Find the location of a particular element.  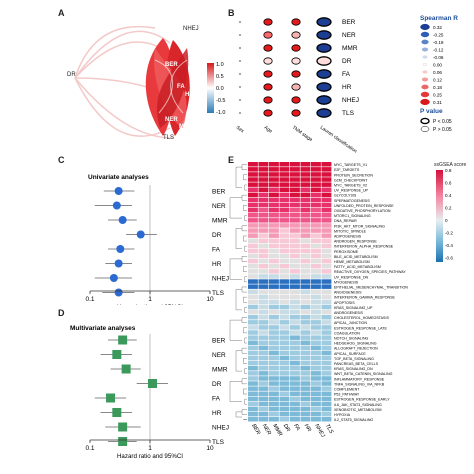

legend-tick-a-1: 0.5 is located at coordinates (220, 77).